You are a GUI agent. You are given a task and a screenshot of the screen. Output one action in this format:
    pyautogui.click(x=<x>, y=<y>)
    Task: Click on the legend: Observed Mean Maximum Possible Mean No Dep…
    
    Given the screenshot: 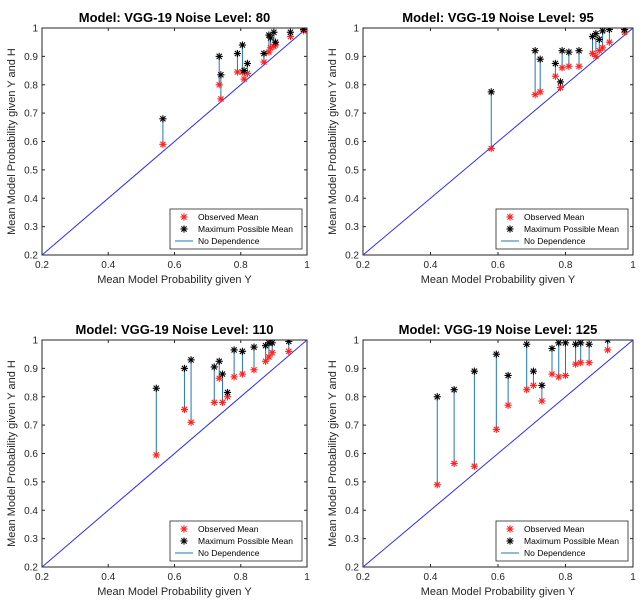 What is the action you would take?
    pyautogui.click(x=562, y=229)
    